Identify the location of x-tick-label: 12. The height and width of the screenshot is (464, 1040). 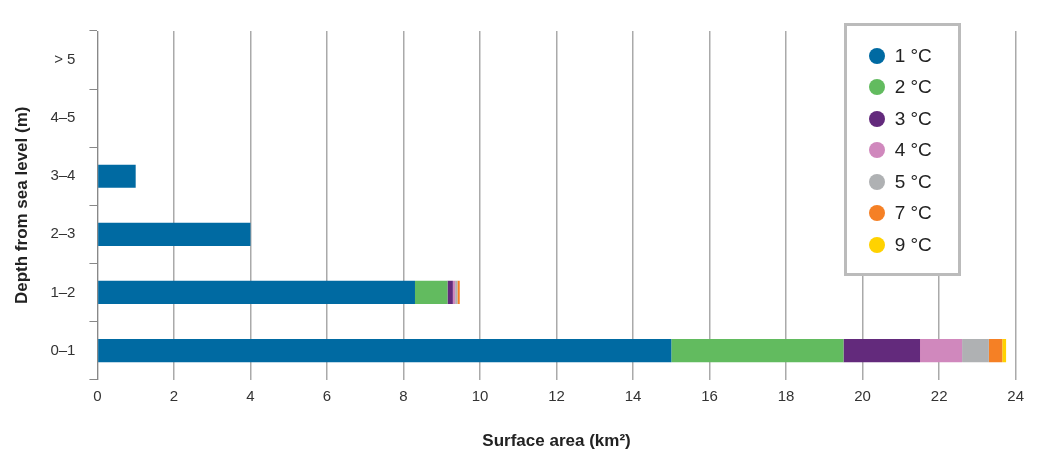
(556, 395).